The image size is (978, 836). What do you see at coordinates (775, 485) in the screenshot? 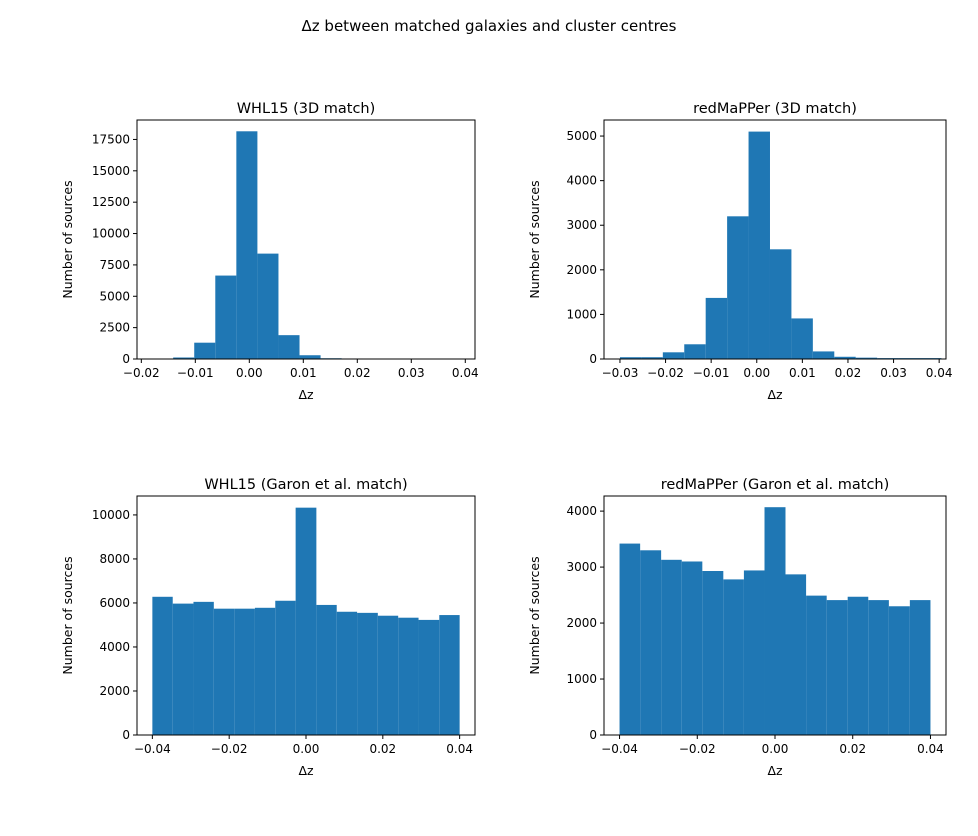
I see `chart-title: redMaPPer (Garon et al. match)` at bounding box center [775, 485].